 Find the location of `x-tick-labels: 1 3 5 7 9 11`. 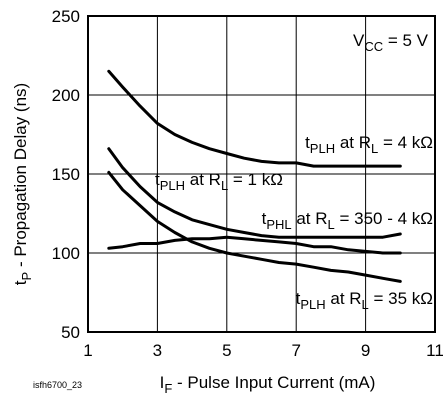

x-tick-labels: 1 3 5 7 9 11 is located at coordinates (263, 350).